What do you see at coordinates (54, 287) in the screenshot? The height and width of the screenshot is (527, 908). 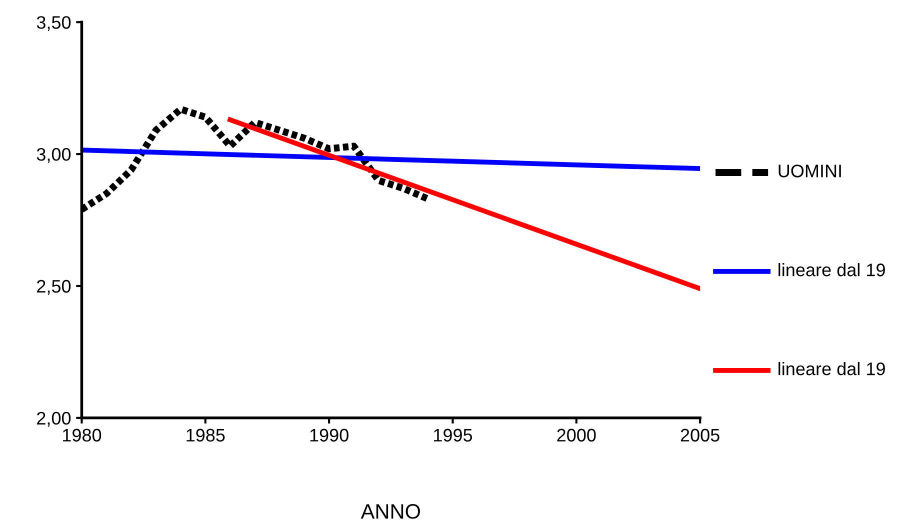 I see `y-tick-label: 2,50` at bounding box center [54, 287].